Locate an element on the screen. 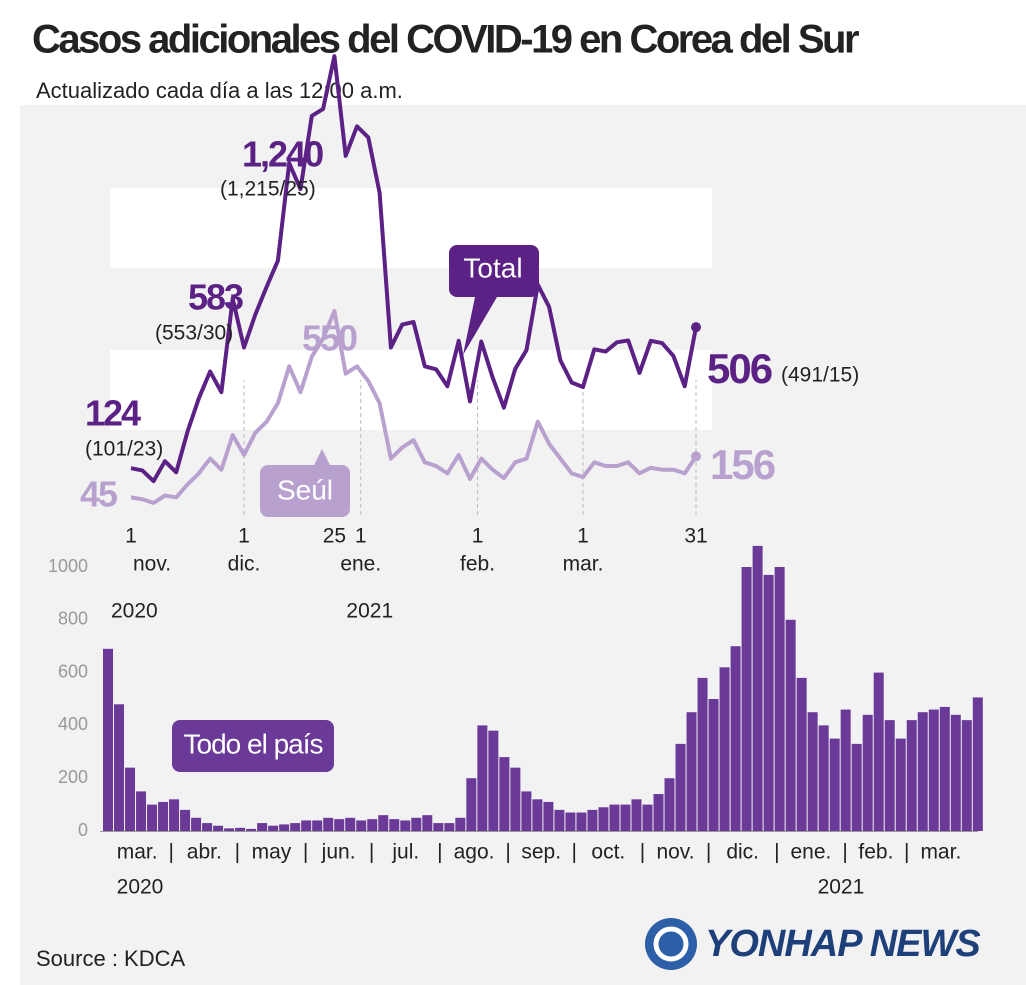  annotation: 124 is located at coordinates (113, 413).